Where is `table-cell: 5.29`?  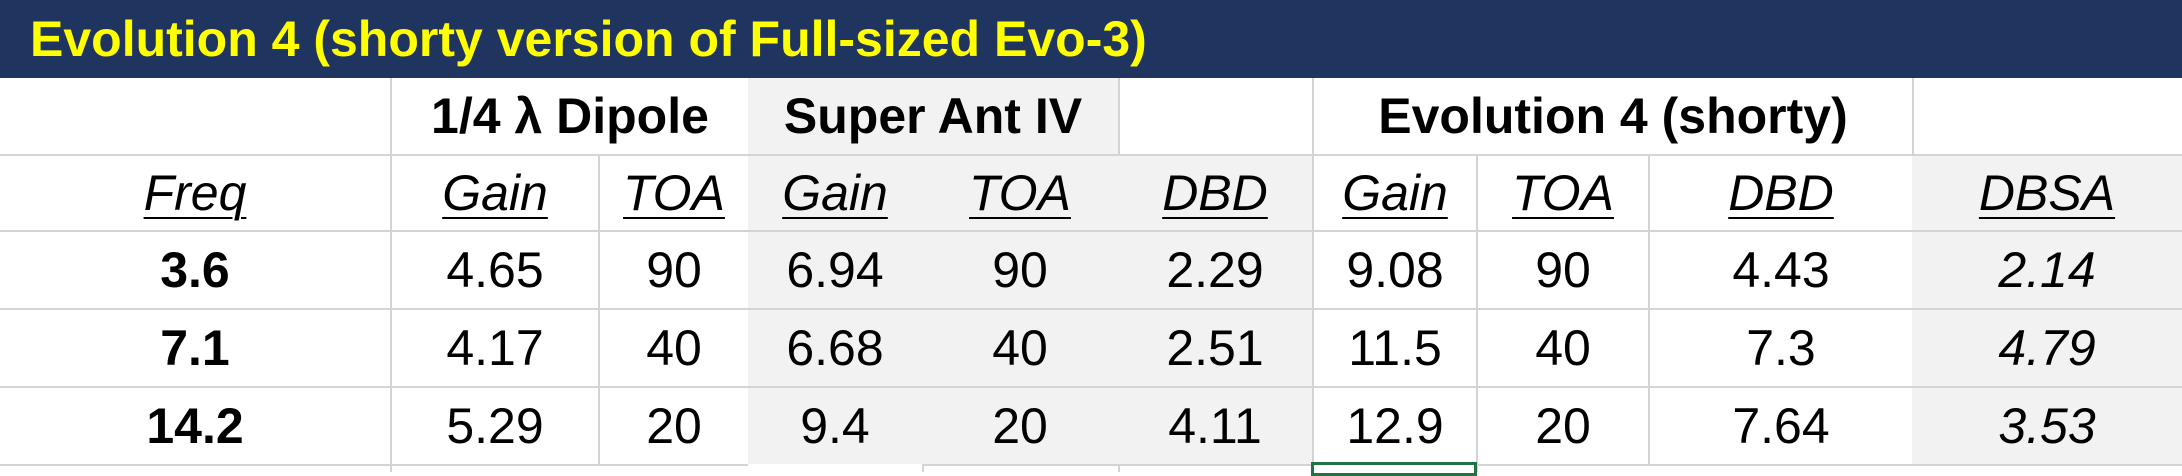 table-cell: 5.29 is located at coordinates (494, 425).